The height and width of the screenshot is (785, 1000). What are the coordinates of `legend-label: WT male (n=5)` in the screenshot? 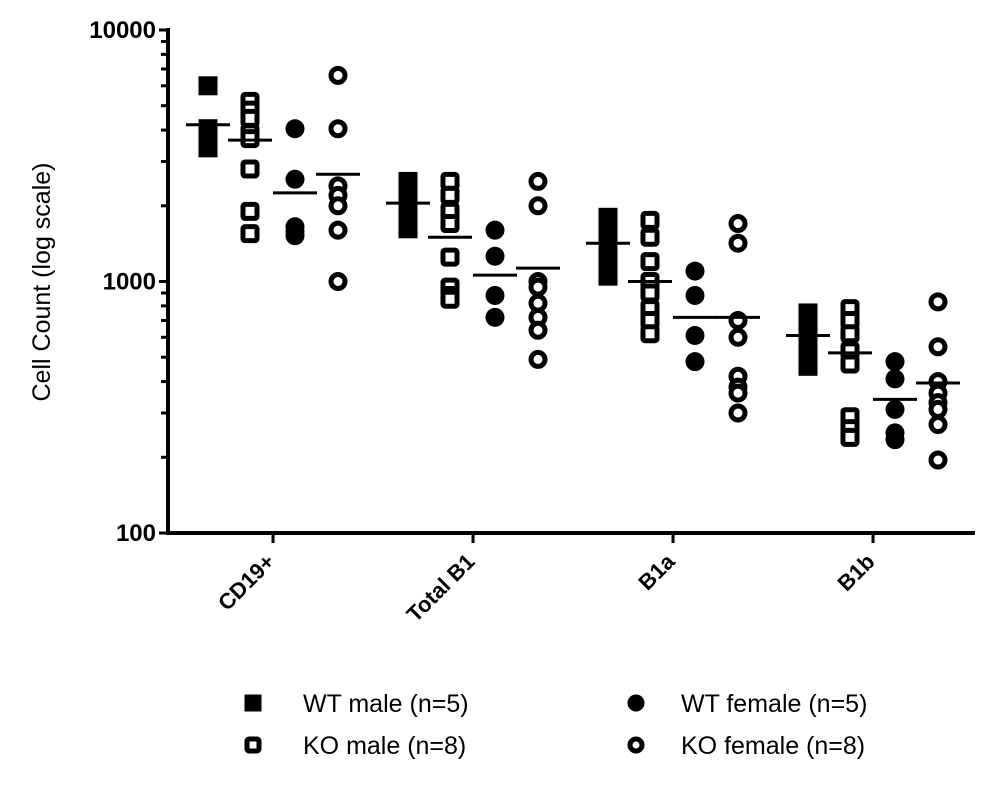 It's located at (386, 704).